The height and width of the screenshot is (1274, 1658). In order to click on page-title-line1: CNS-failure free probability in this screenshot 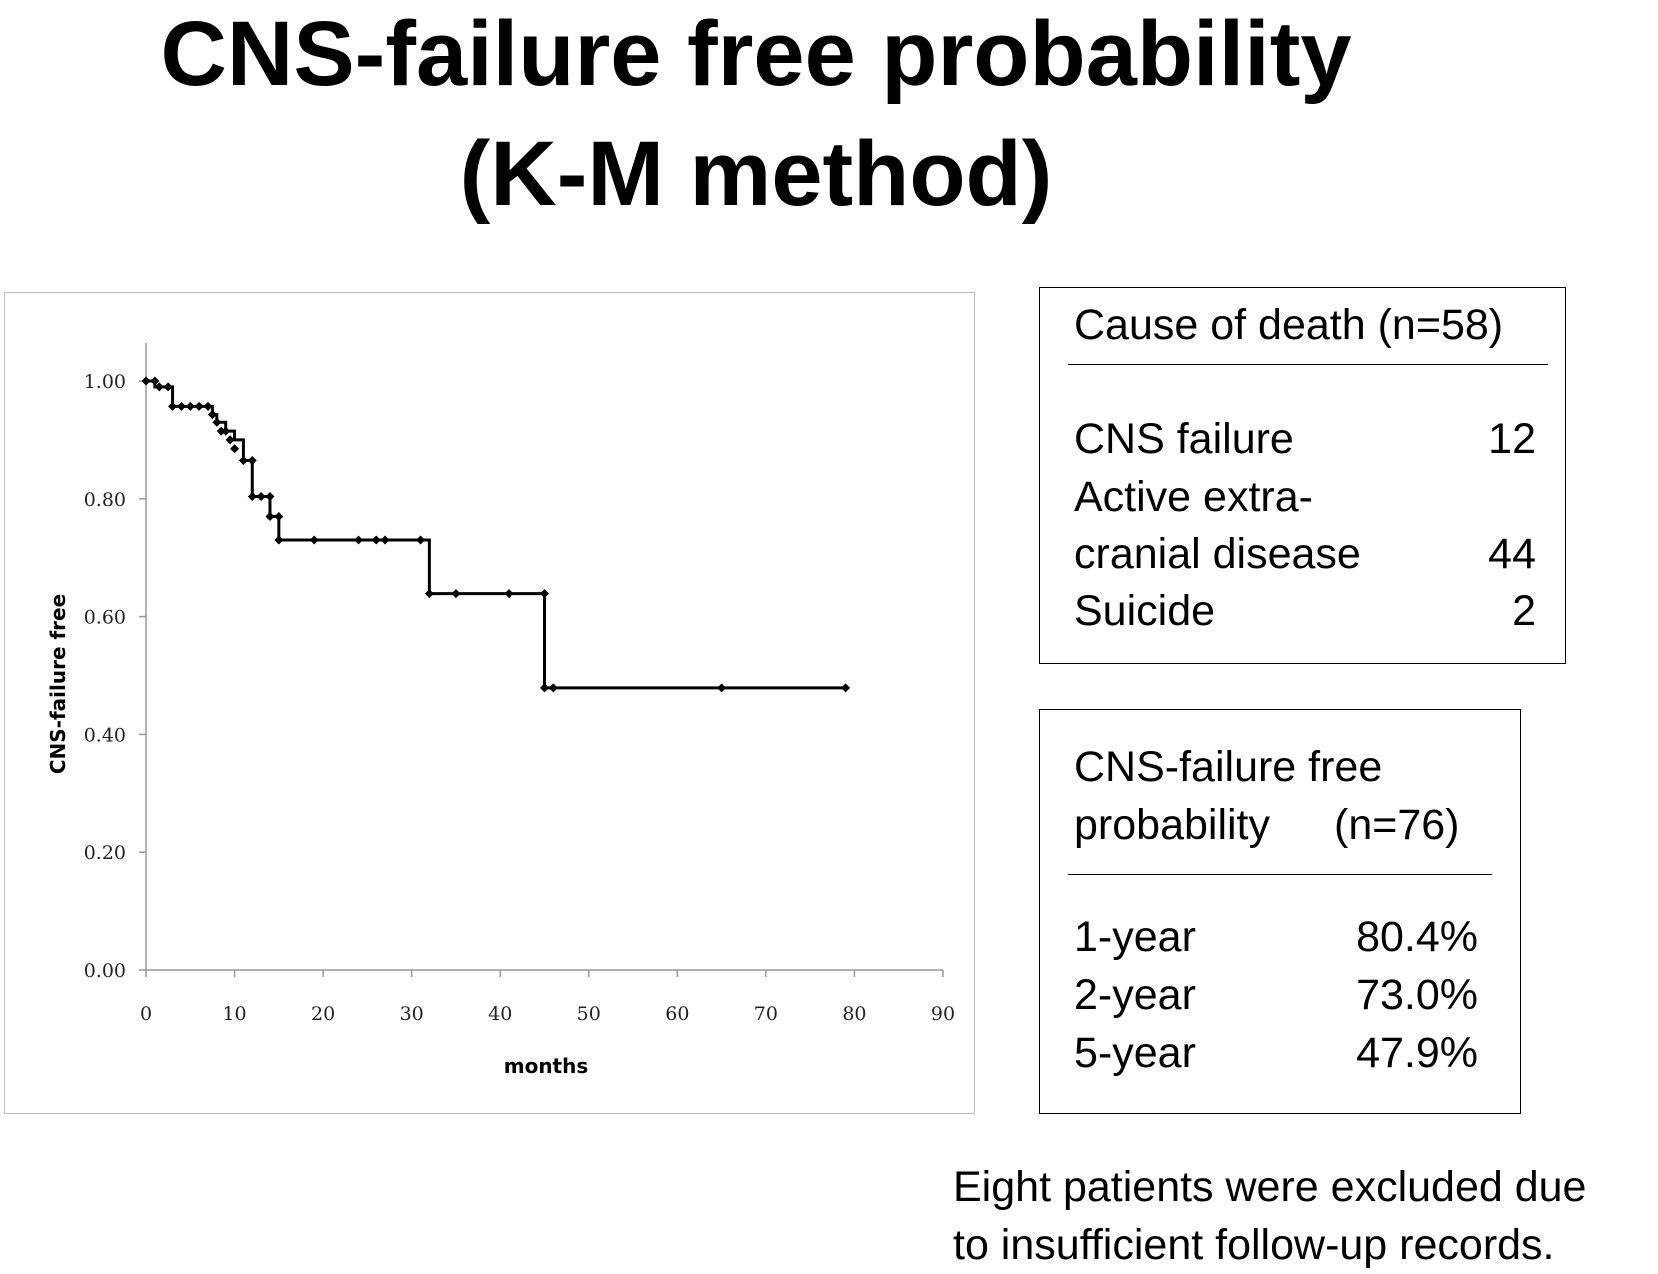, I will do `click(756, 54)`.